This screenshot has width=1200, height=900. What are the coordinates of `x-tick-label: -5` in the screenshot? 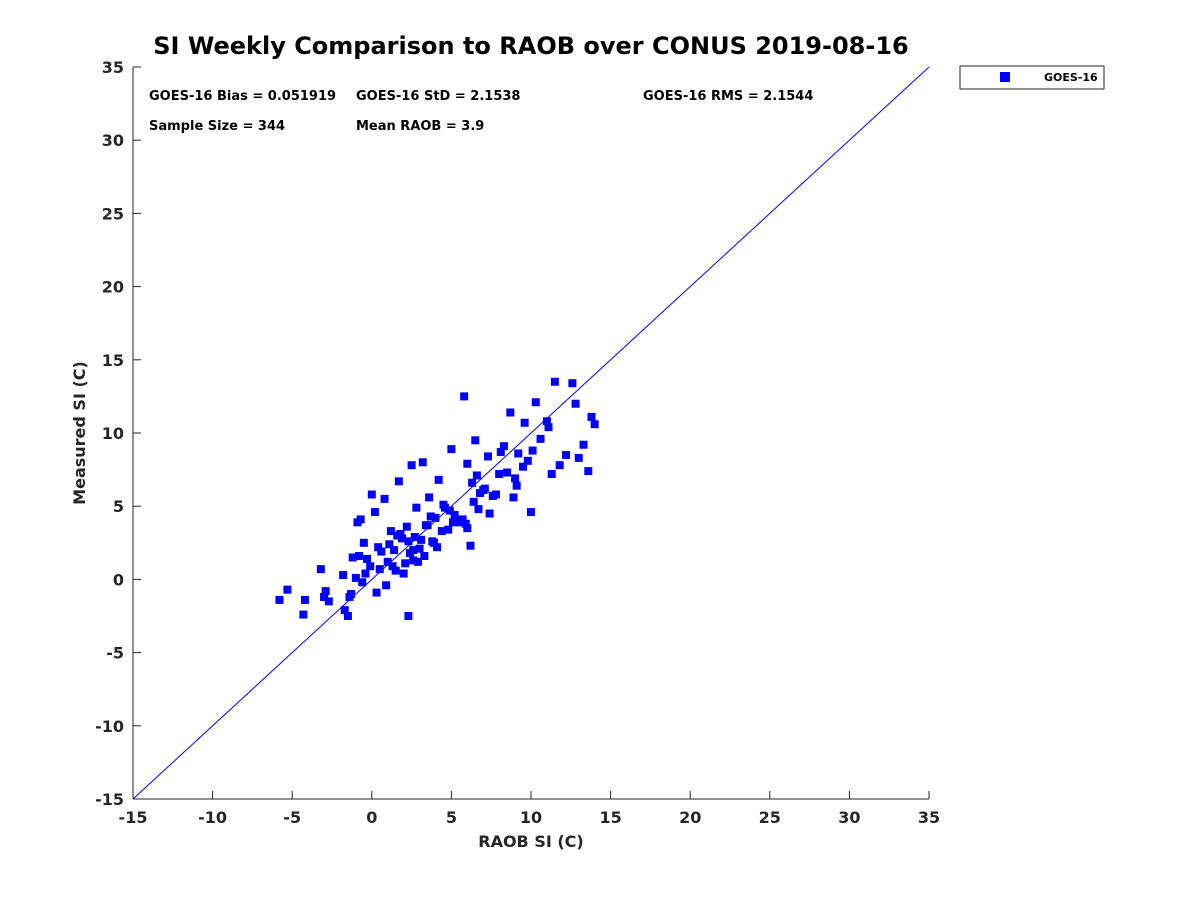 It's located at (292, 817).